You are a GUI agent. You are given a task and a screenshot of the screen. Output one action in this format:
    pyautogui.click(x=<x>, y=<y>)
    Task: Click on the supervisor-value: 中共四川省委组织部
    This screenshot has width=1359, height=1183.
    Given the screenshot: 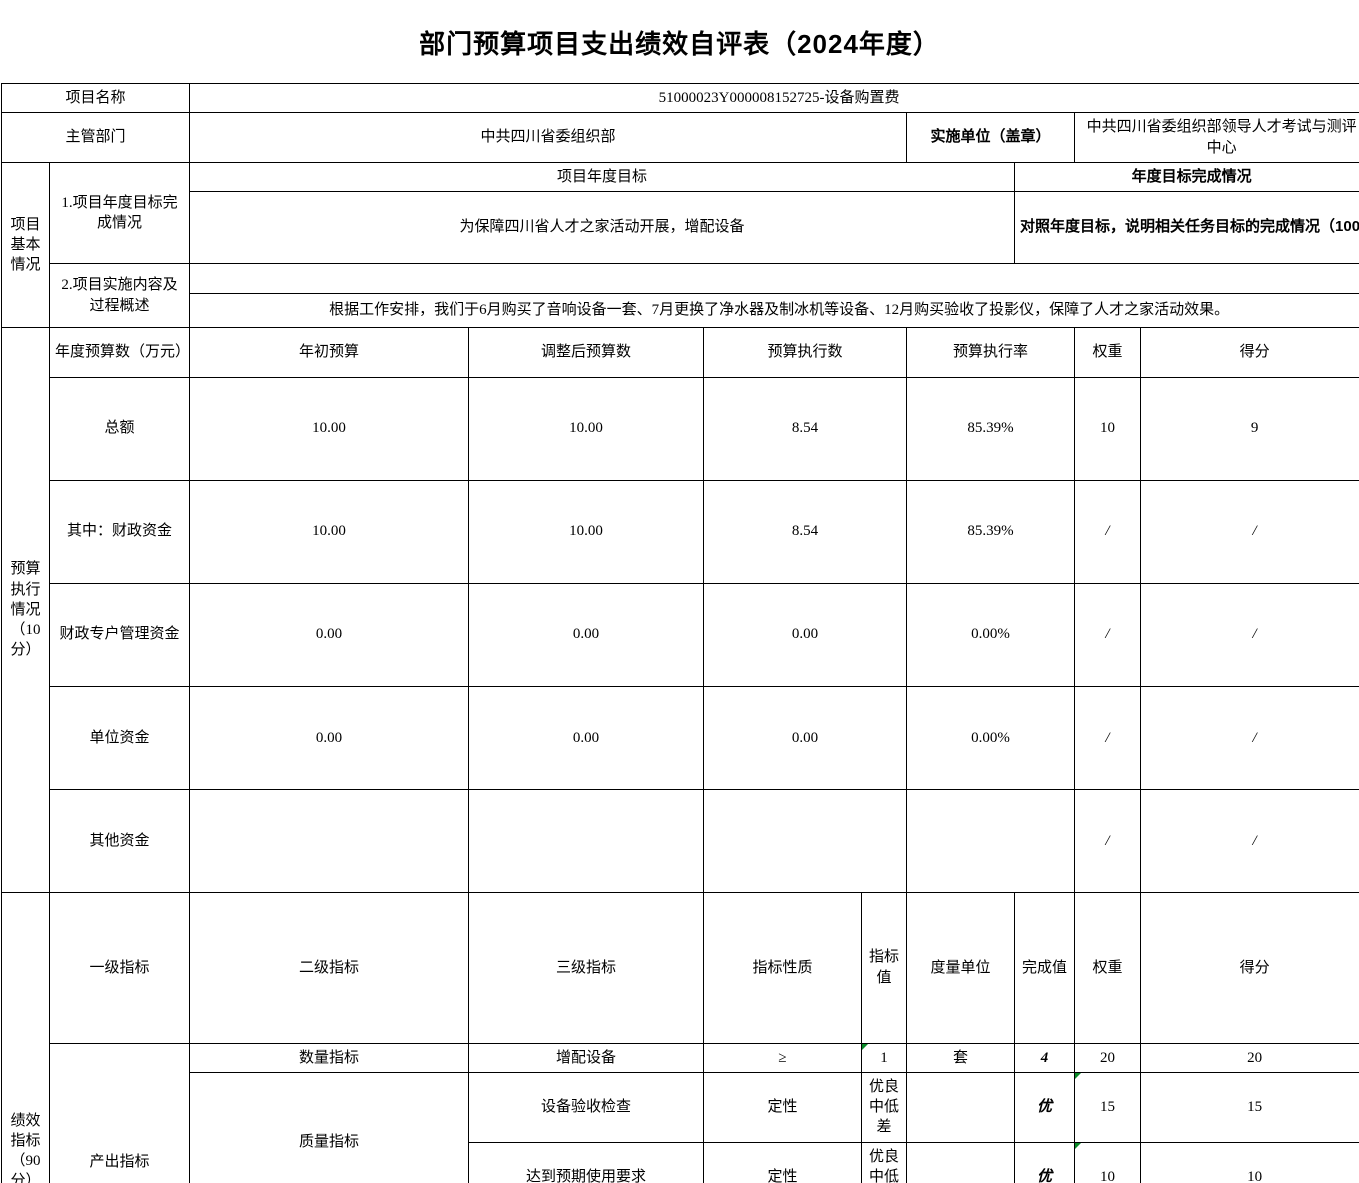 What is the action you would take?
    pyautogui.click(x=548, y=137)
    